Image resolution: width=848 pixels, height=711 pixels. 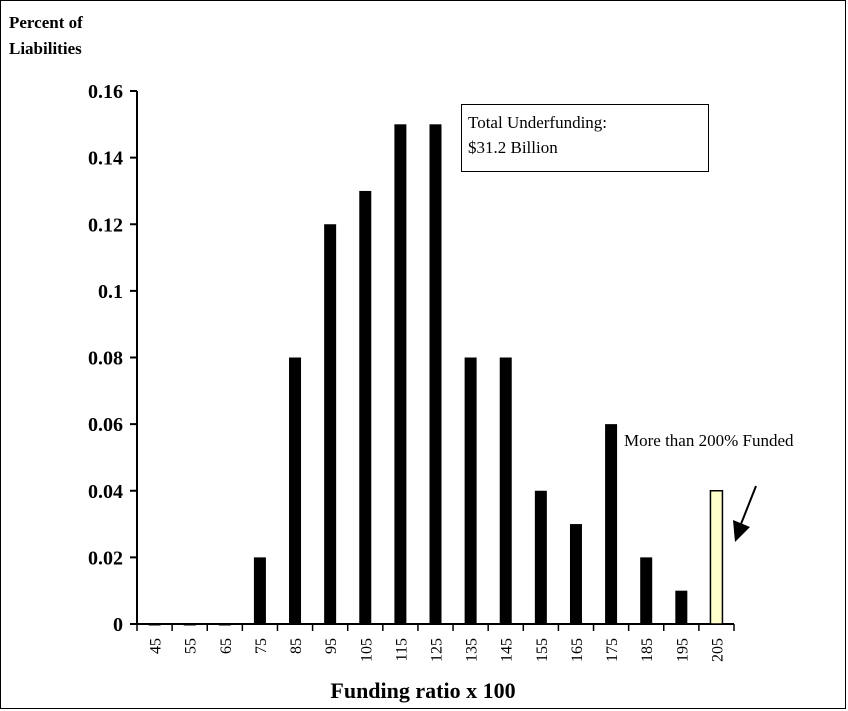 What do you see at coordinates (331, 646) in the screenshot?
I see `x-tick-label: 95` at bounding box center [331, 646].